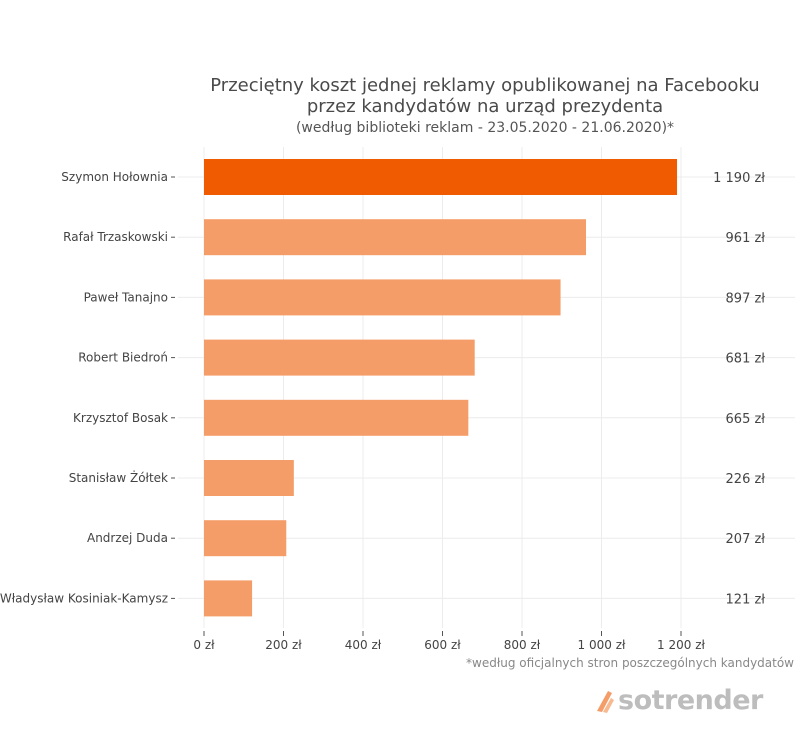  What do you see at coordinates (746, 539) in the screenshot?
I see `value-label: 207 zł` at bounding box center [746, 539].